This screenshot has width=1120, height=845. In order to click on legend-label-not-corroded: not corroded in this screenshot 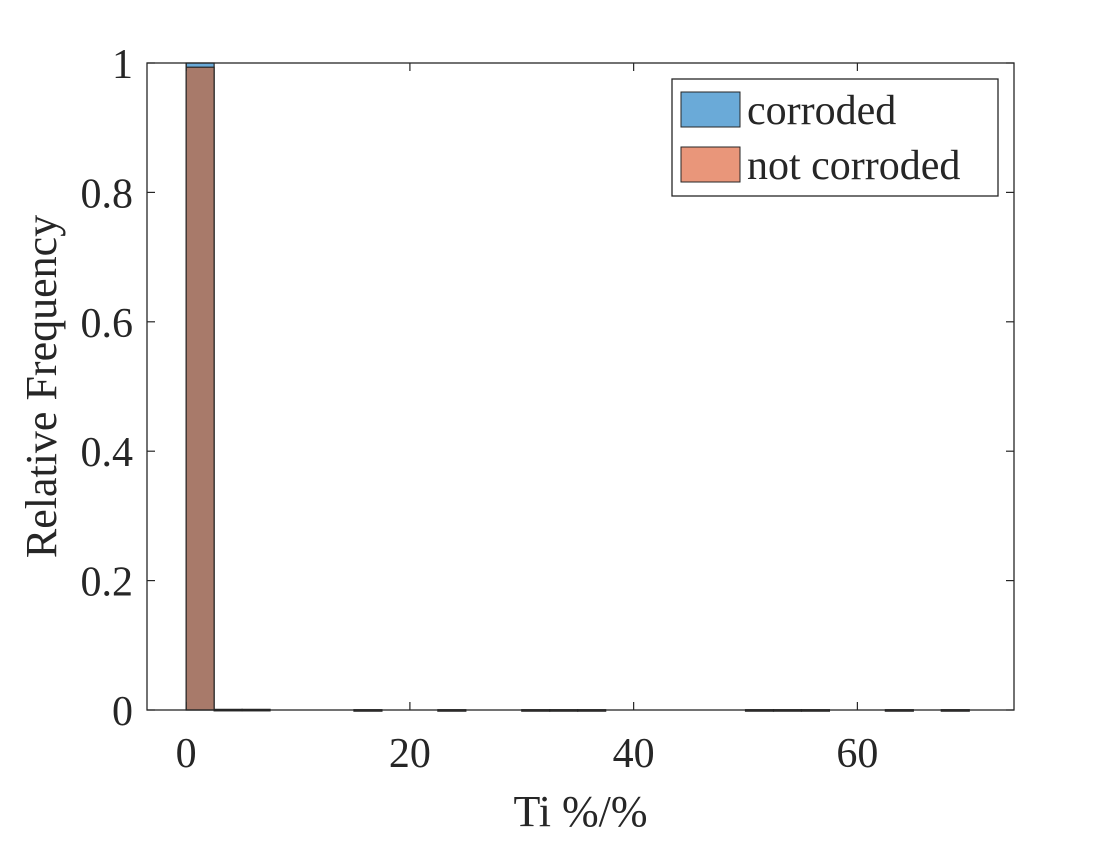, I will do `click(853, 166)`.